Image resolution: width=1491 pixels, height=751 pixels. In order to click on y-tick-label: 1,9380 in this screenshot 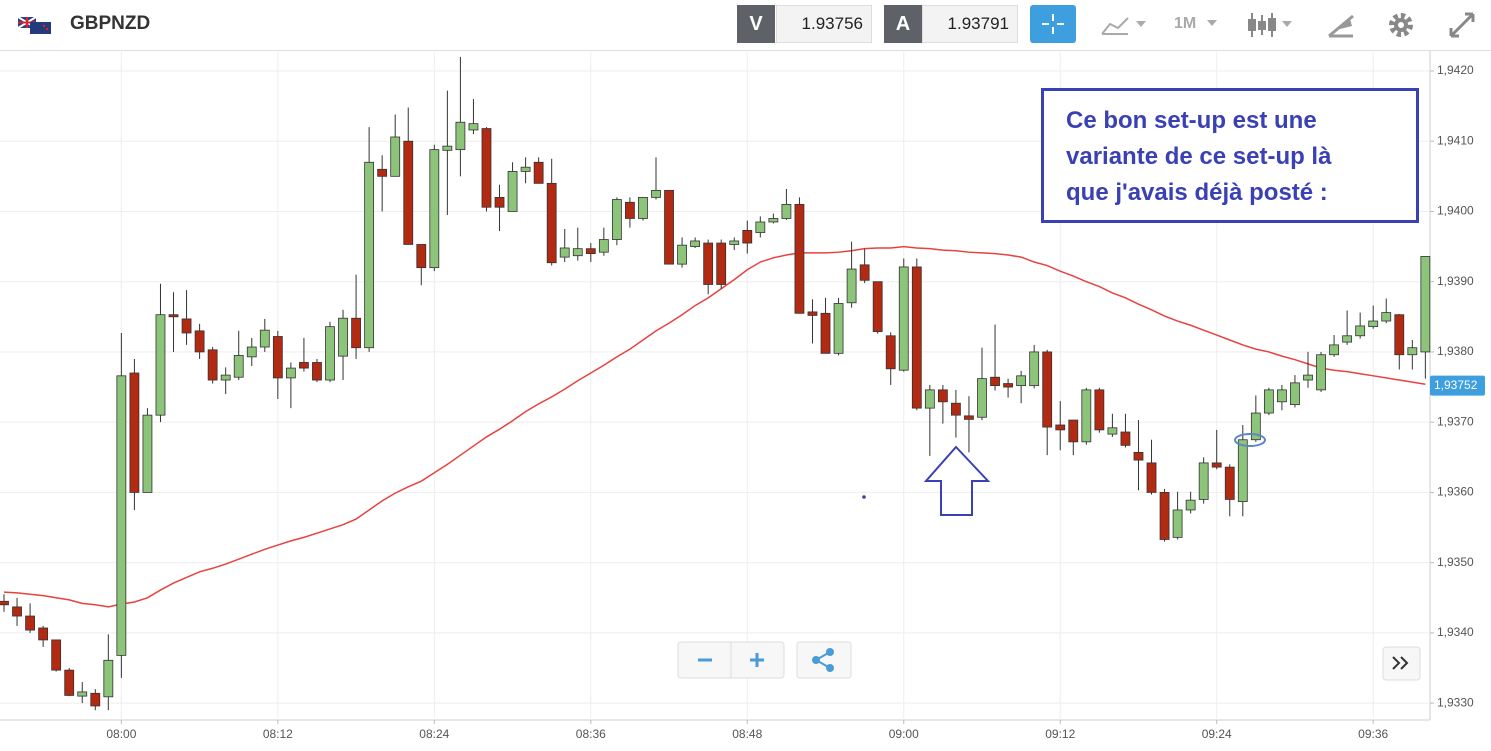, I will do `click(1455, 351)`.